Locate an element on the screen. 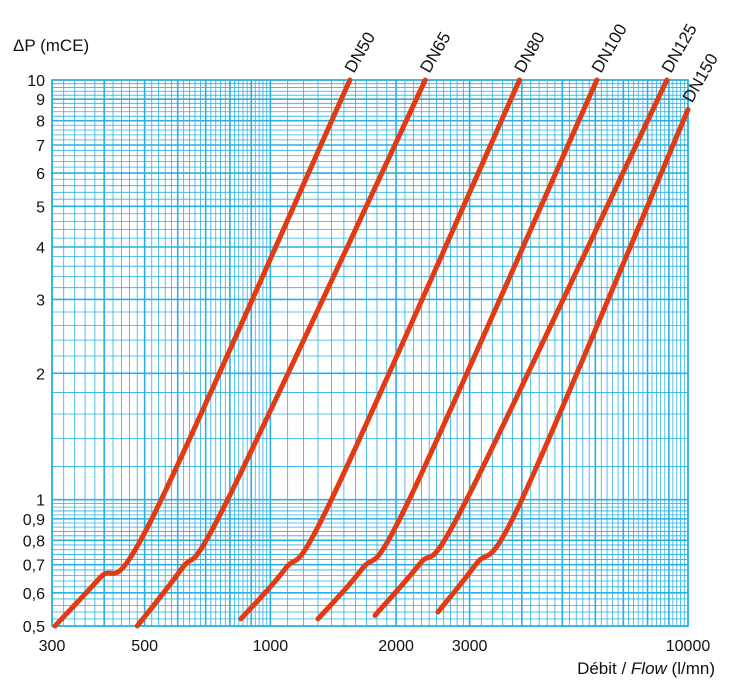 The height and width of the screenshot is (682, 731). y-tick-labels: 0,5 0,6 0,7 0,8 0,9 1 2 3 4 5 6 7 8 9 10 is located at coordinates (34, 354).